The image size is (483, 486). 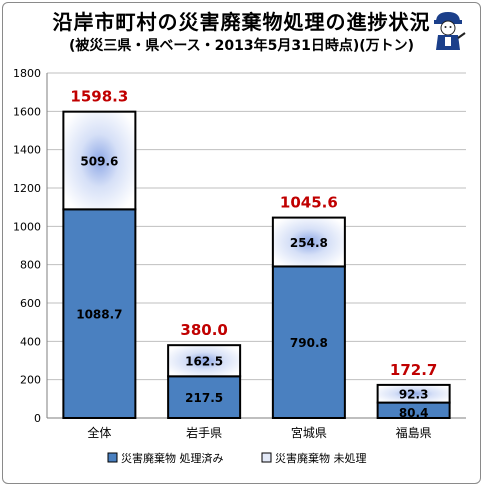 I want to click on x-tick-label: 宮城県, so click(x=309, y=432).